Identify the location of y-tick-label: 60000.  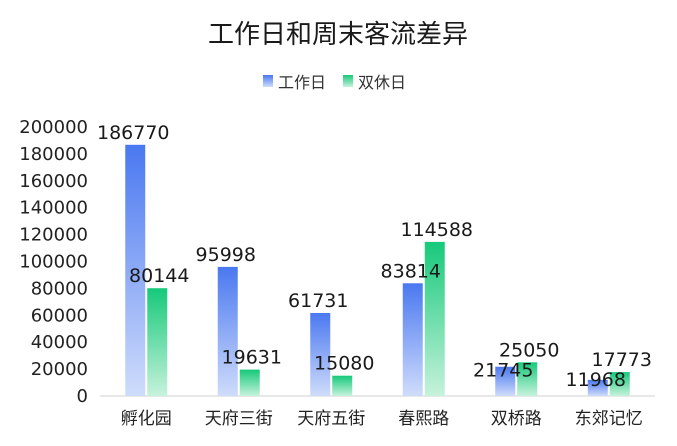
(59, 315).